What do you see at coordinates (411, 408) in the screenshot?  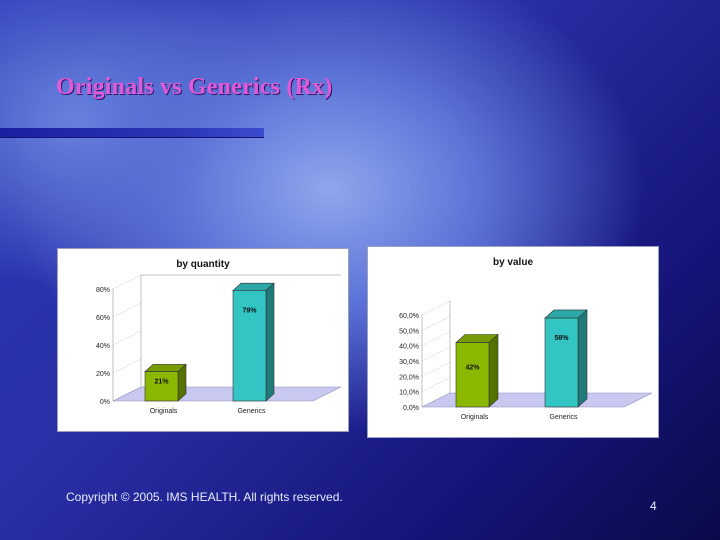 I see `y-tick-label: 0,0%` at bounding box center [411, 408].